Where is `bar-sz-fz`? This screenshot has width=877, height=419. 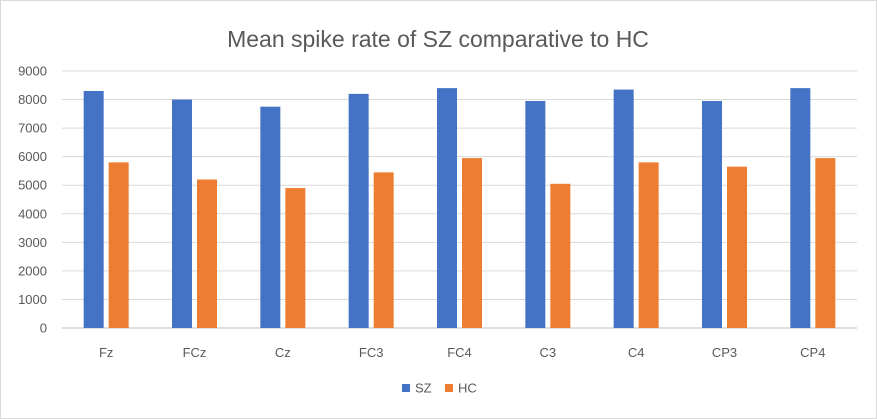 bar-sz-fz is located at coordinates (93, 209).